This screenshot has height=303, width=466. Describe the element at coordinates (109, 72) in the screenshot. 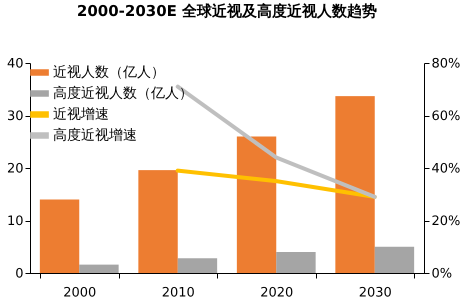

I see `legend-label: 近视人数（亿人）` at that location.